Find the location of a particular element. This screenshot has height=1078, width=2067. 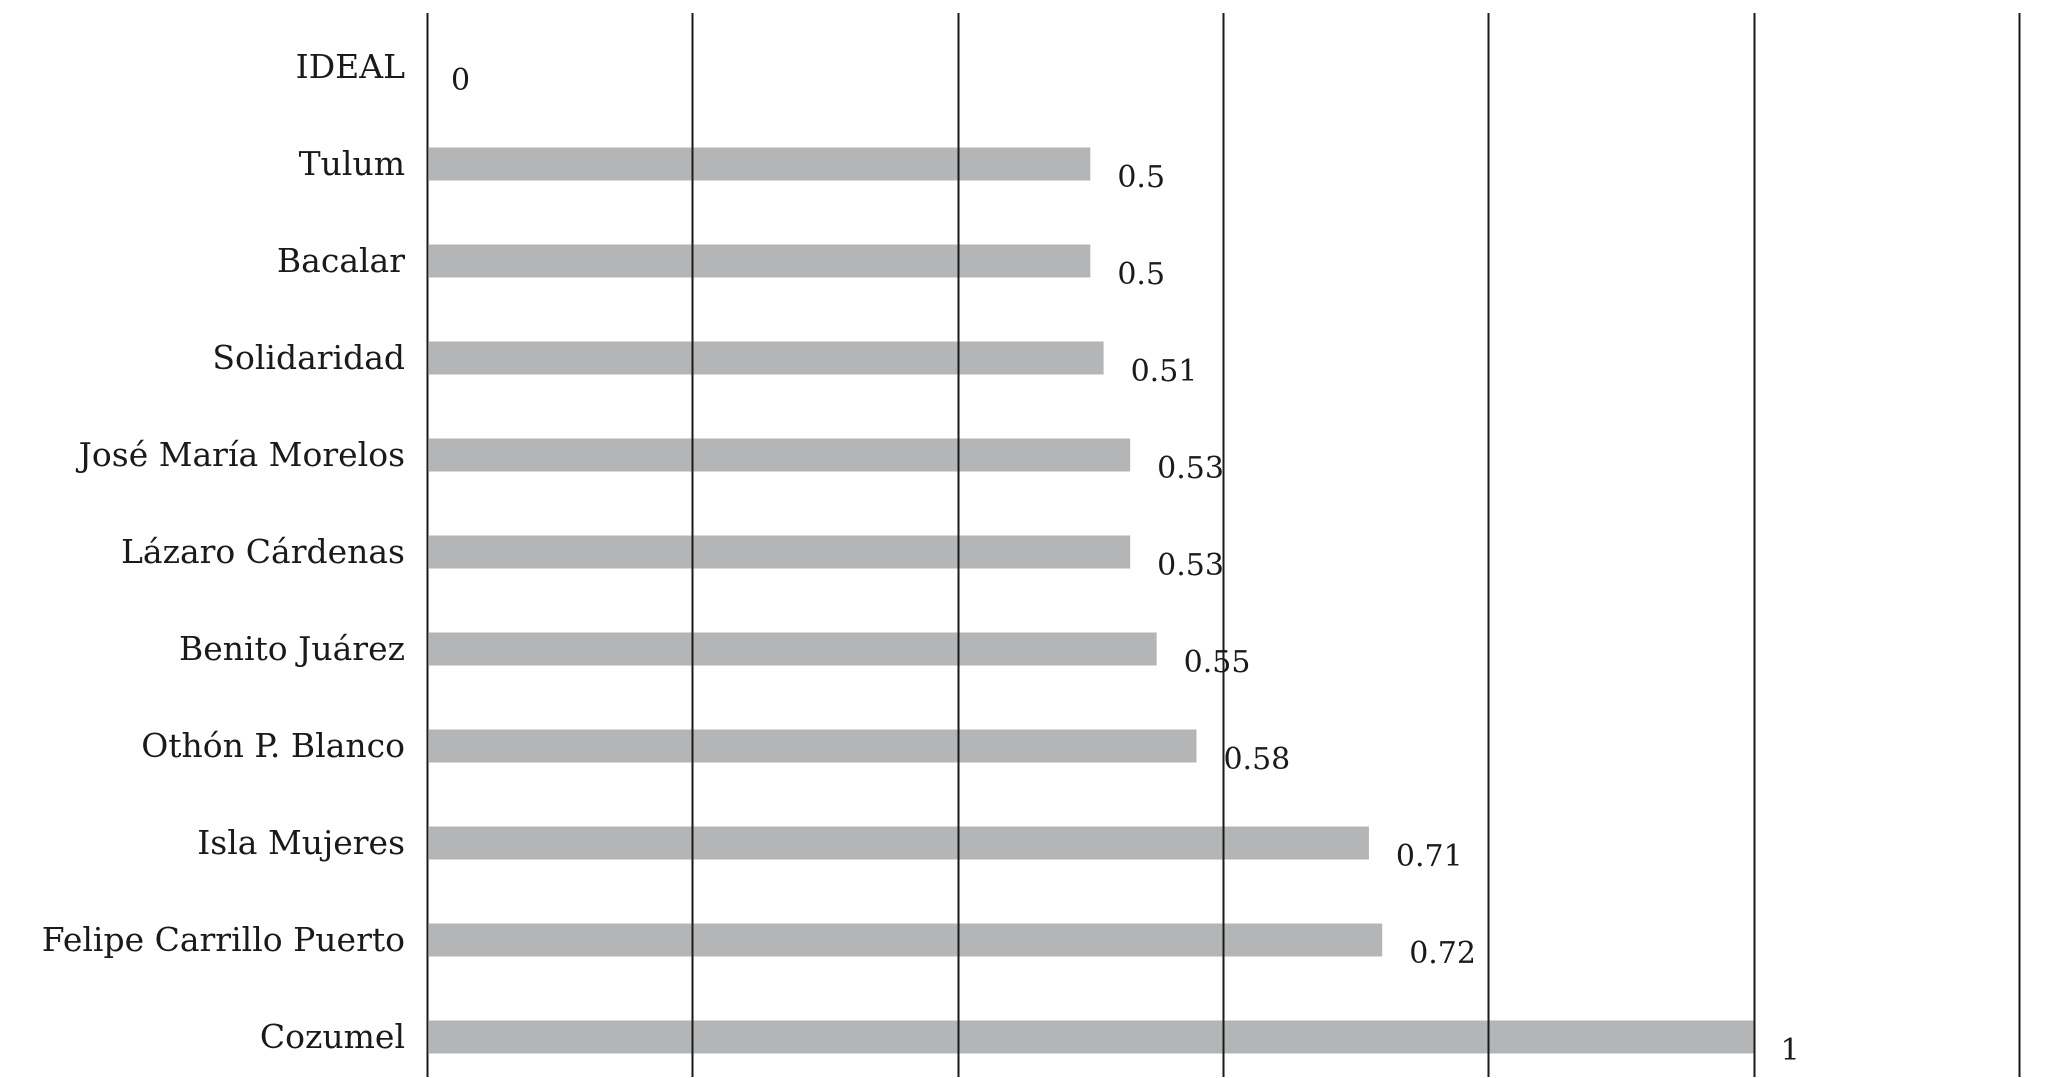

category-label: Lázaro Cárdenas is located at coordinates (263, 551).